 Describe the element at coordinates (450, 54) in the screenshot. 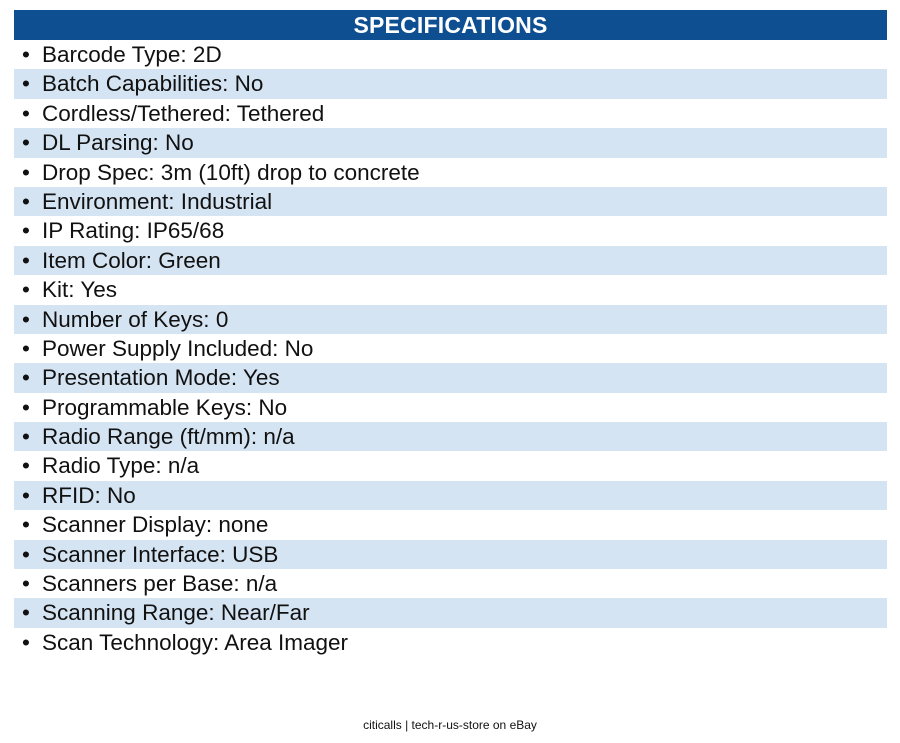

I see `spec-row: • Barcode Type: 2D` at that location.